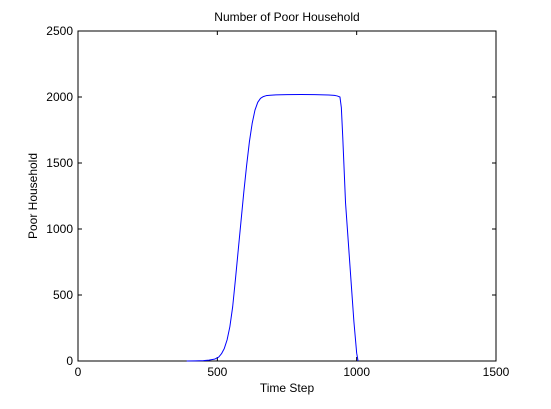 This screenshot has height=409, width=551. I want to click on x-tick-label: 500, so click(217, 372).